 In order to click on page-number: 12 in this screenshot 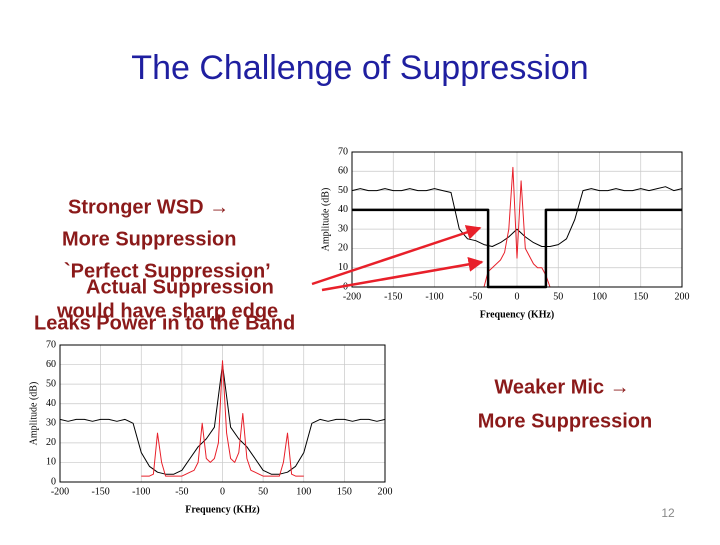, I will do `click(668, 513)`.